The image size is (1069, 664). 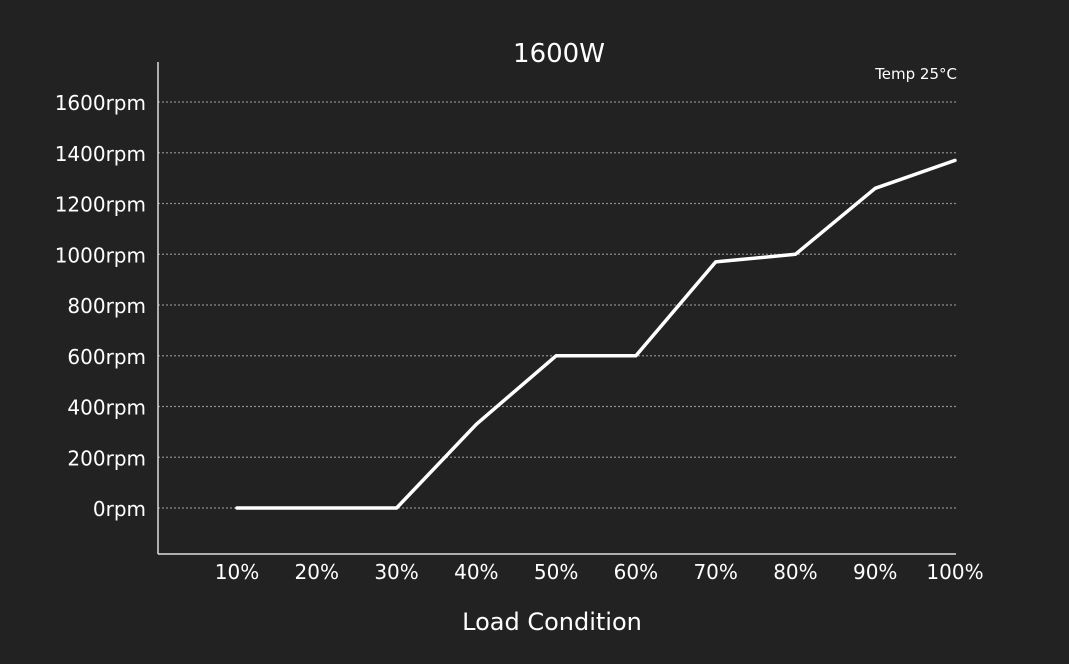 What do you see at coordinates (875, 572) in the screenshot?
I see `x-tick-label: 90%` at bounding box center [875, 572].